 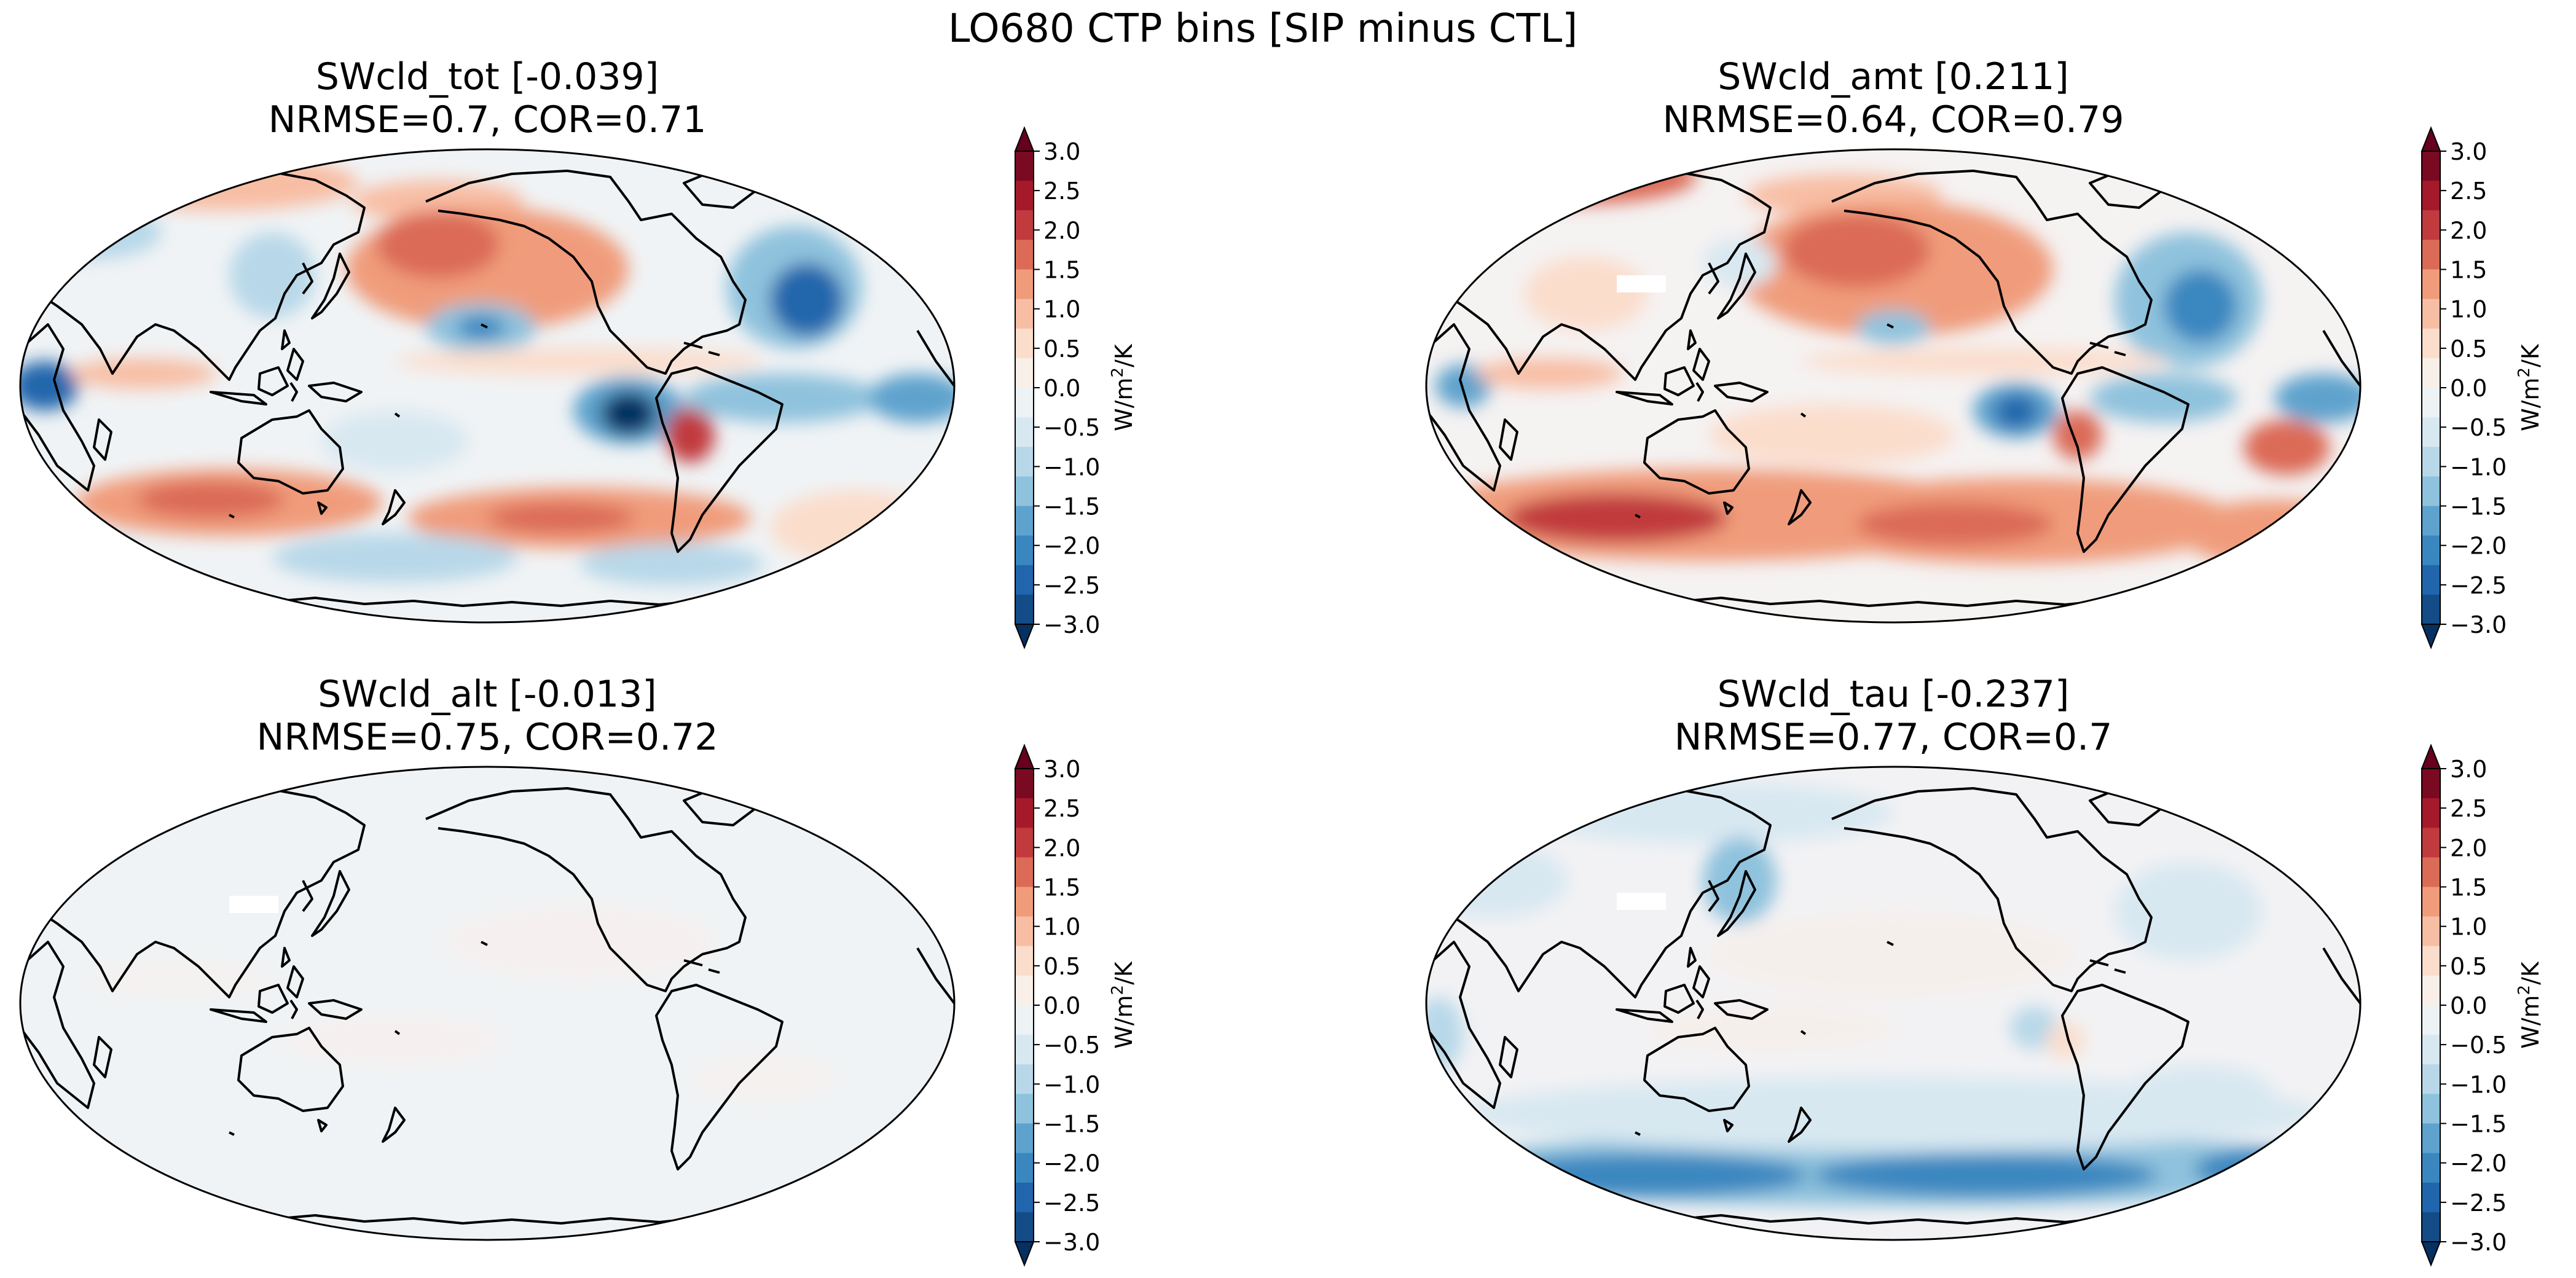 I want to click on map-swcld-tau, so click(x=1893, y=1003).